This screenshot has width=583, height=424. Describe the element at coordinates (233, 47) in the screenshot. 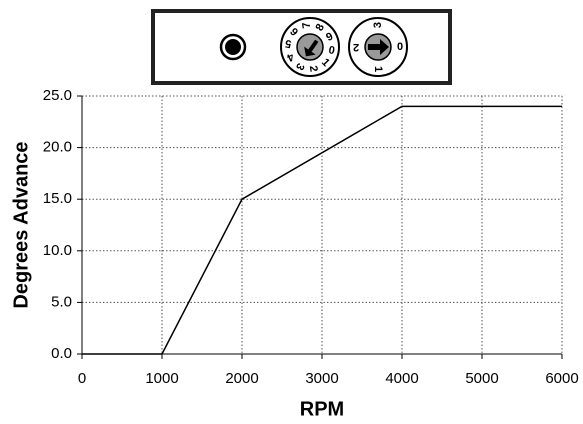

I see `indicator-dot` at that location.